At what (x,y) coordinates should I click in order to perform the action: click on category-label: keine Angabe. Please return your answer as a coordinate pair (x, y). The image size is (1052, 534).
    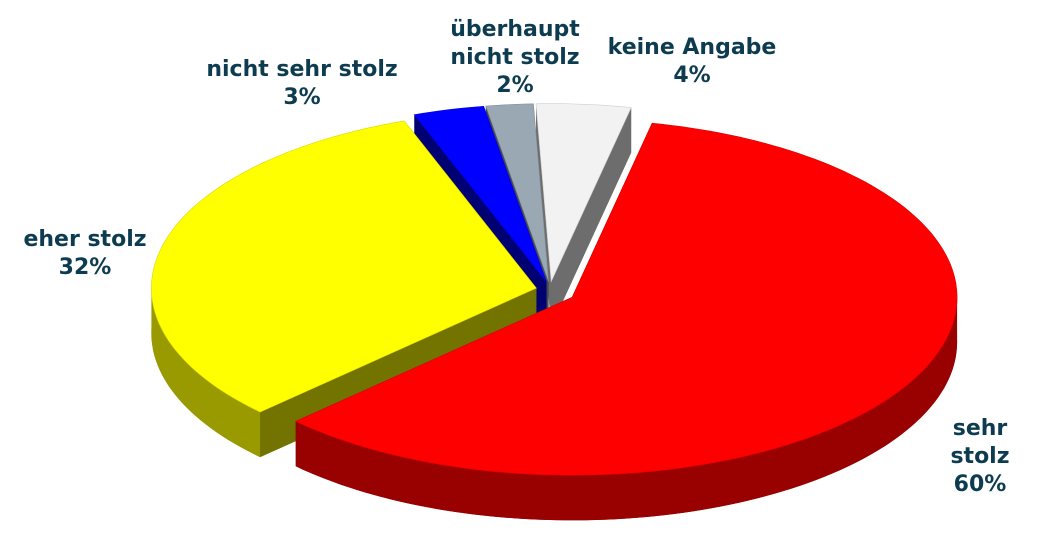
    Looking at the image, I should click on (692, 47).